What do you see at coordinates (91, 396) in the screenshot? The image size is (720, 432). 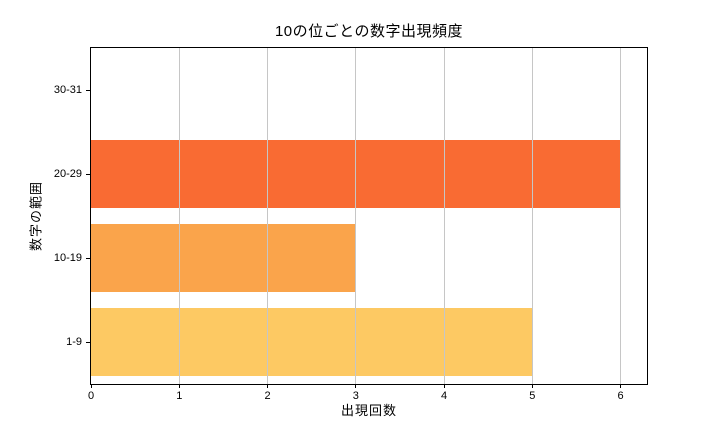 I see `x-tick-label-0: 0` at bounding box center [91, 396].